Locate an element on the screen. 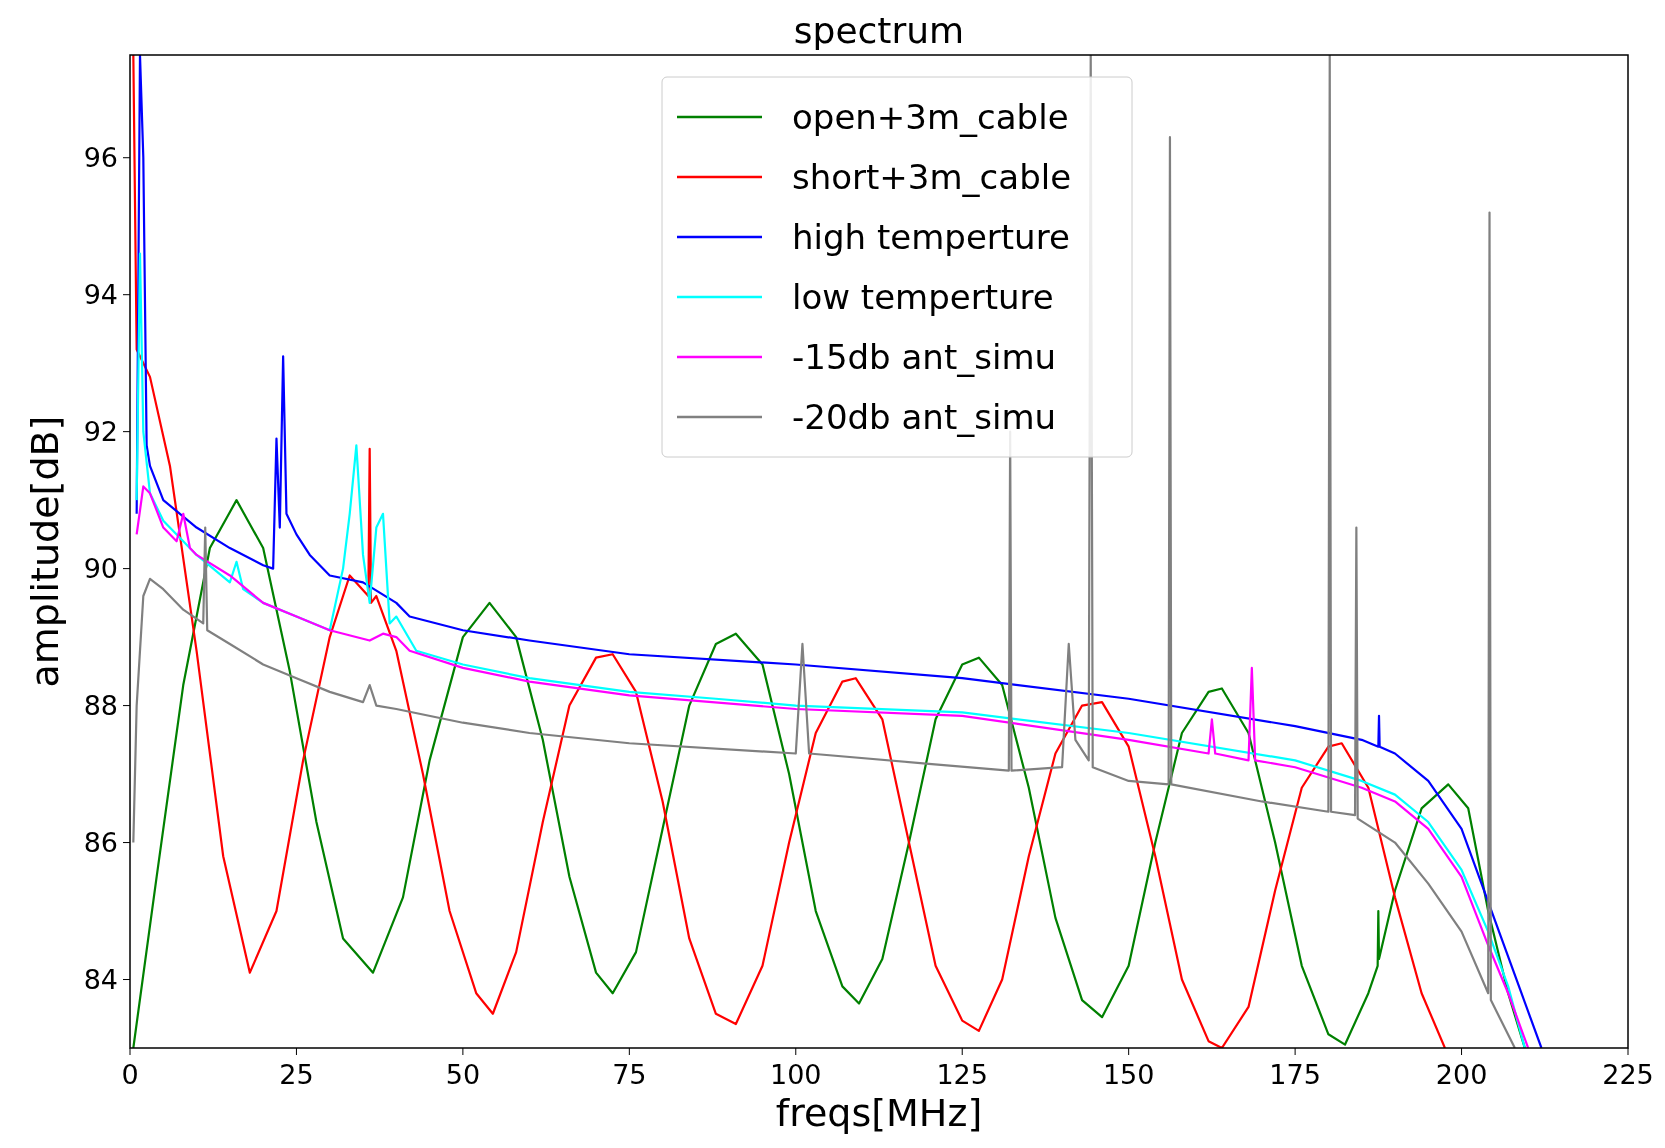 The height and width of the screenshot is (1148, 1665). chart-title: spectrum is located at coordinates (879, 30).